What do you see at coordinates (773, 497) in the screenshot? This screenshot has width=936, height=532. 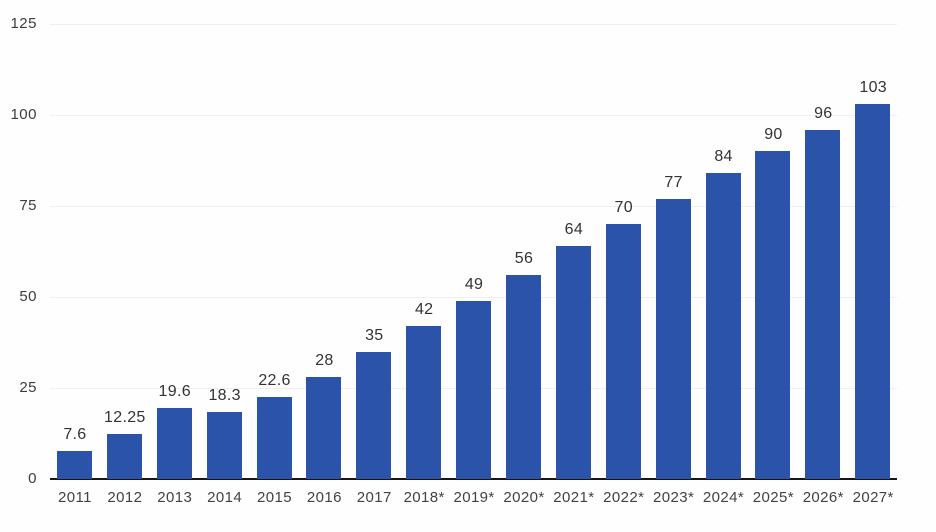 I see `x-tick-label: 2025*` at bounding box center [773, 497].